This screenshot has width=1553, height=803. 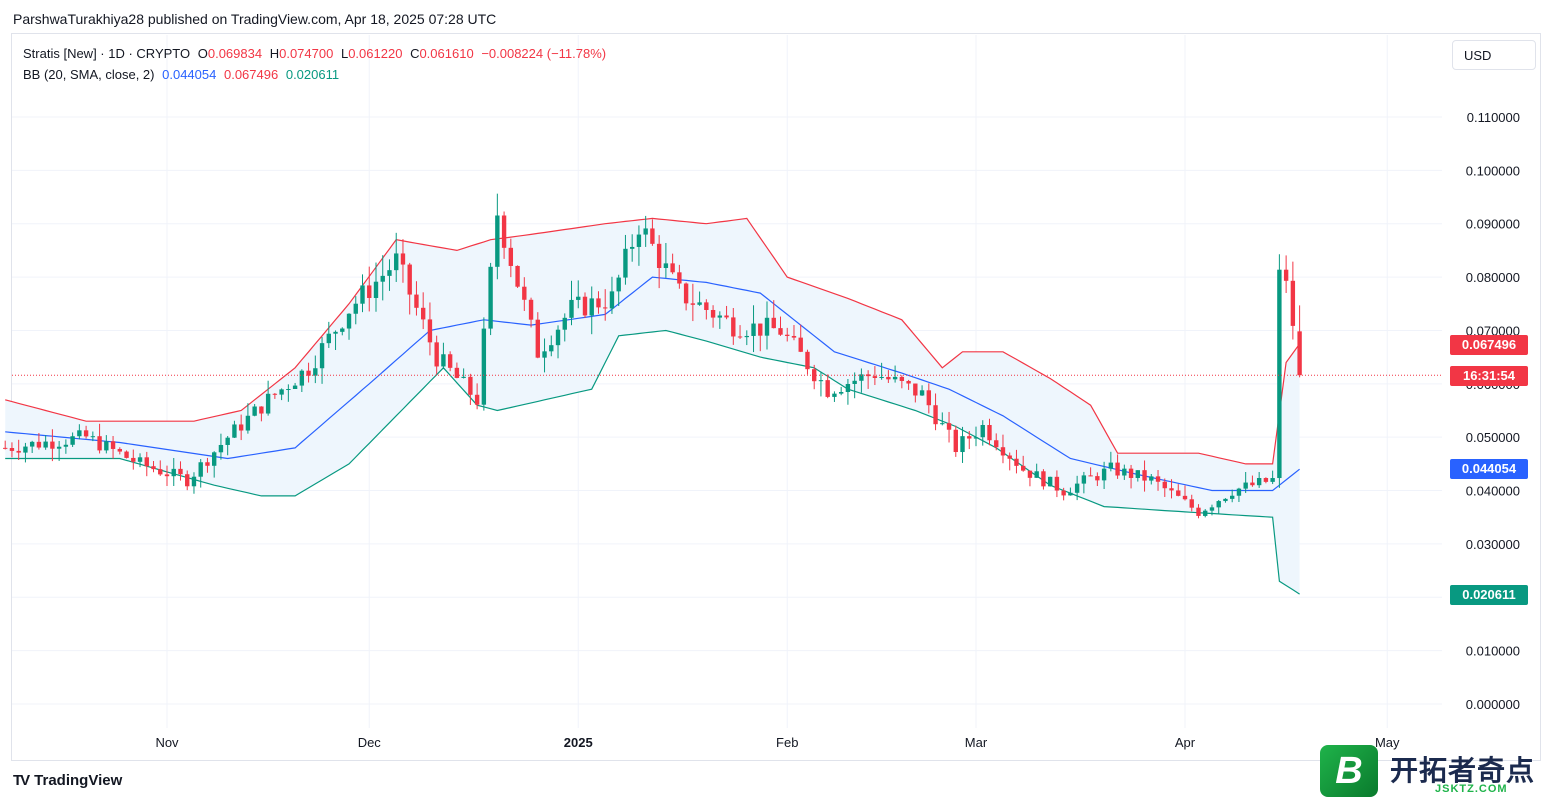 What do you see at coordinates (1489, 345) in the screenshot?
I see `upper-band-price-tag: 0.067496` at bounding box center [1489, 345].